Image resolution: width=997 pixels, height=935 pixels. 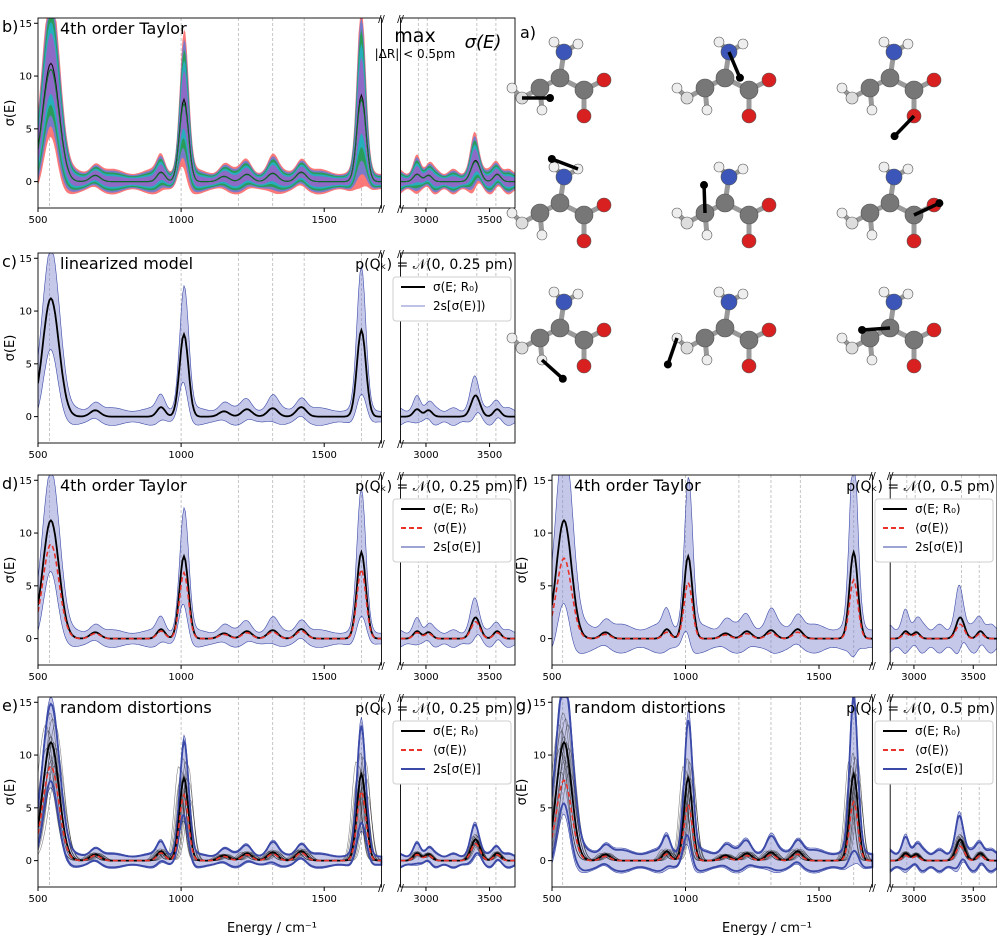 What do you see at coordinates (483, 42) in the screenshot?
I see `annotation-rhs: σ(E)` at bounding box center [483, 42].